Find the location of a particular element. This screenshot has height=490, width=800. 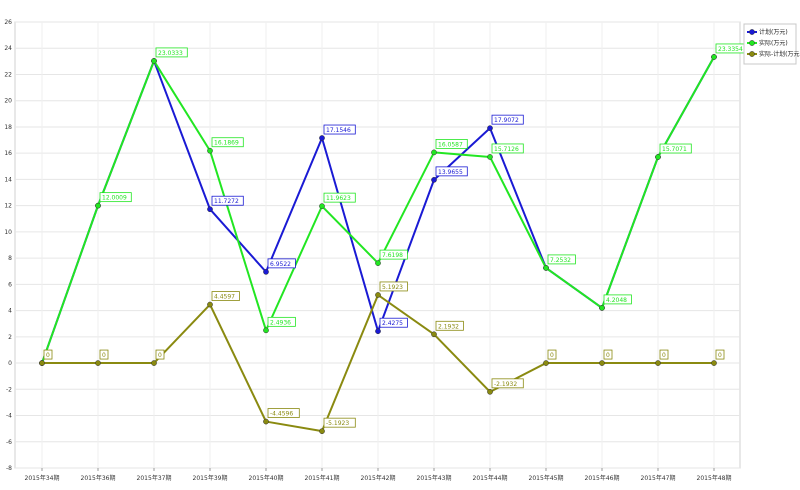

data-label: -2.1932 is located at coordinates (507, 383).